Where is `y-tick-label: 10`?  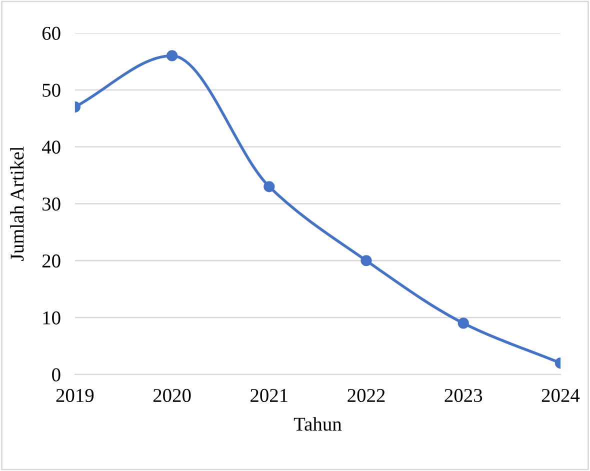
y-tick-label: 10 is located at coordinates (51, 317).